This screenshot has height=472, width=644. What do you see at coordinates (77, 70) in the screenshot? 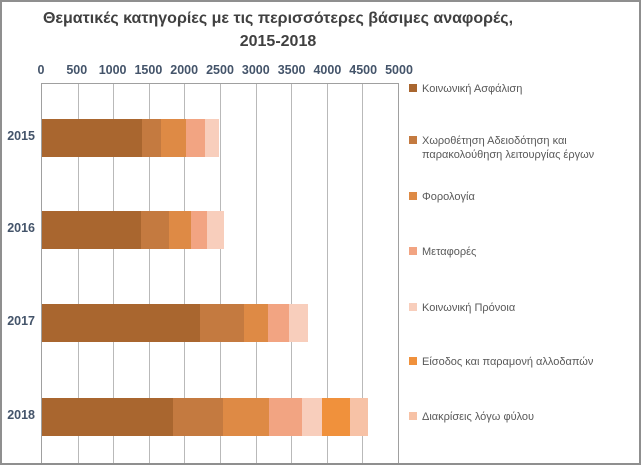
I see `x-axis-tick-label: 500` at bounding box center [77, 70].